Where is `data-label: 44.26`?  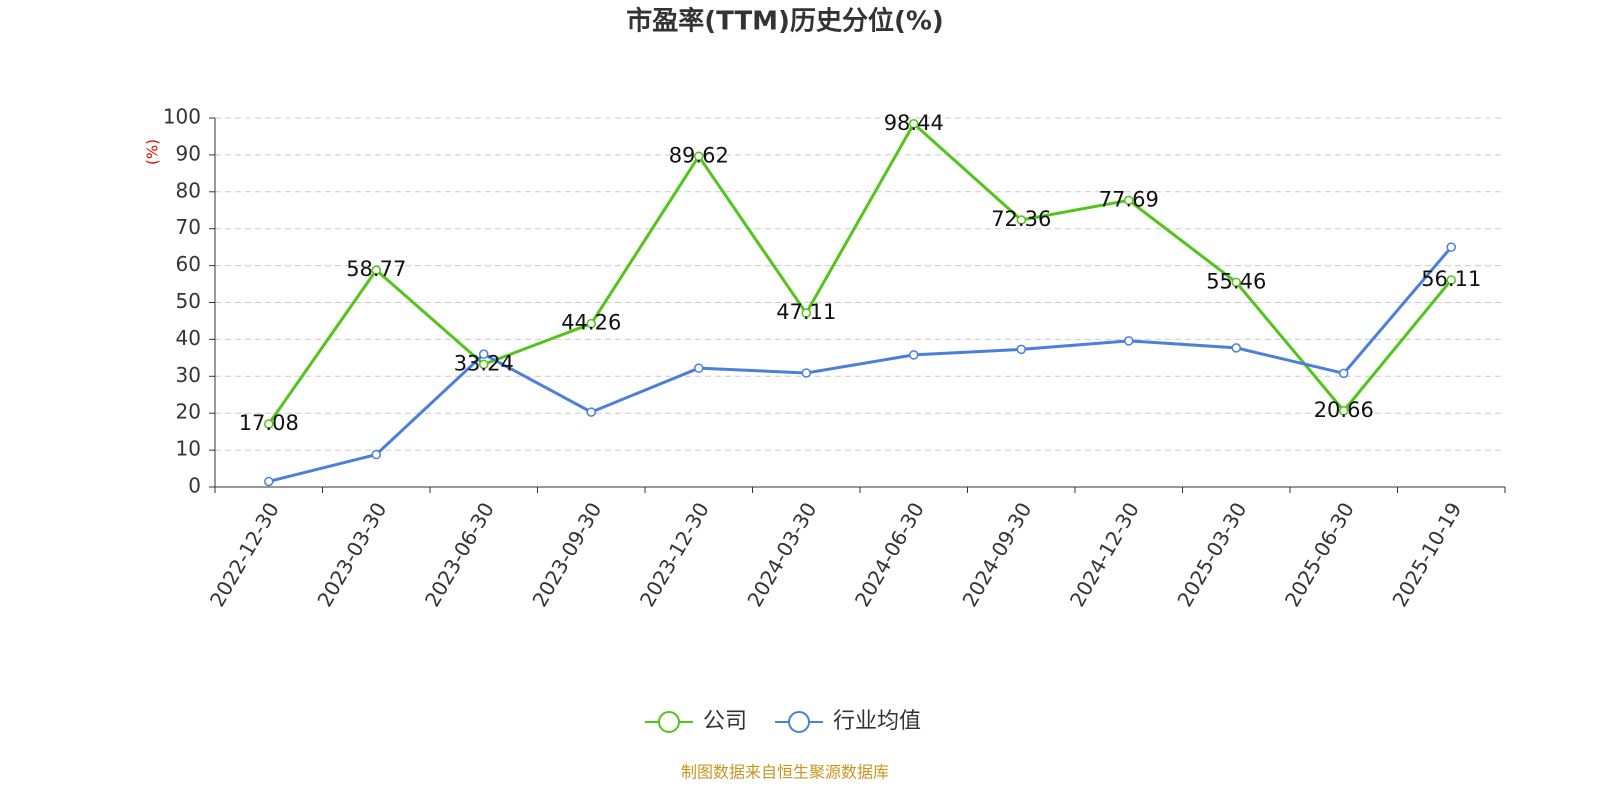
data-label: 44.26 is located at coordinates (591, 323).